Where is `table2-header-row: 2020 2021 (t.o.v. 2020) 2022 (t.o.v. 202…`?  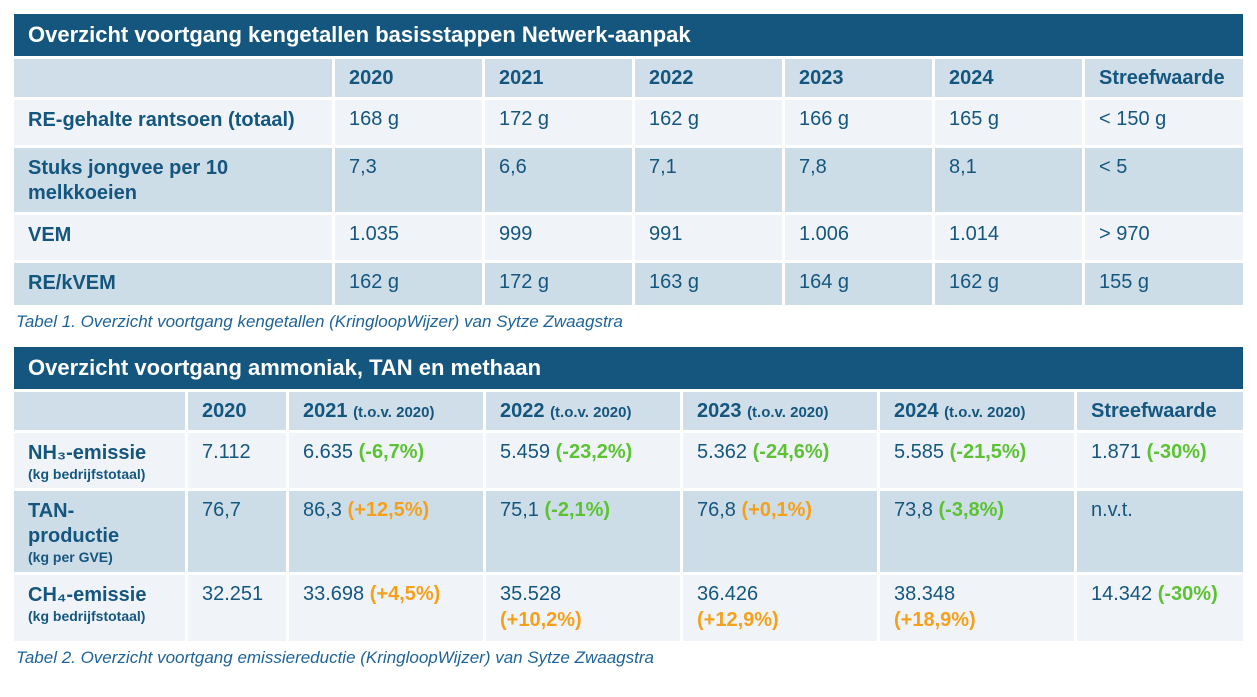 table2-header-row: 2020 2021 (t.o.v. 2020) 2022 (t.o.v. 202… is located at coordinates (628, 411).